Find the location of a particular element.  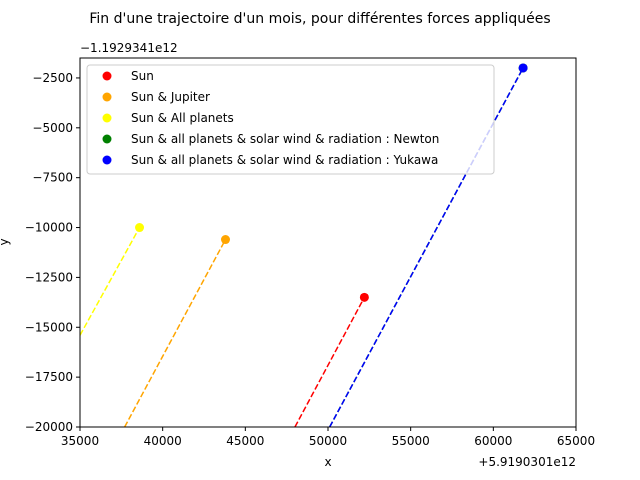

legend-frame is located at coordinates (290, 119).